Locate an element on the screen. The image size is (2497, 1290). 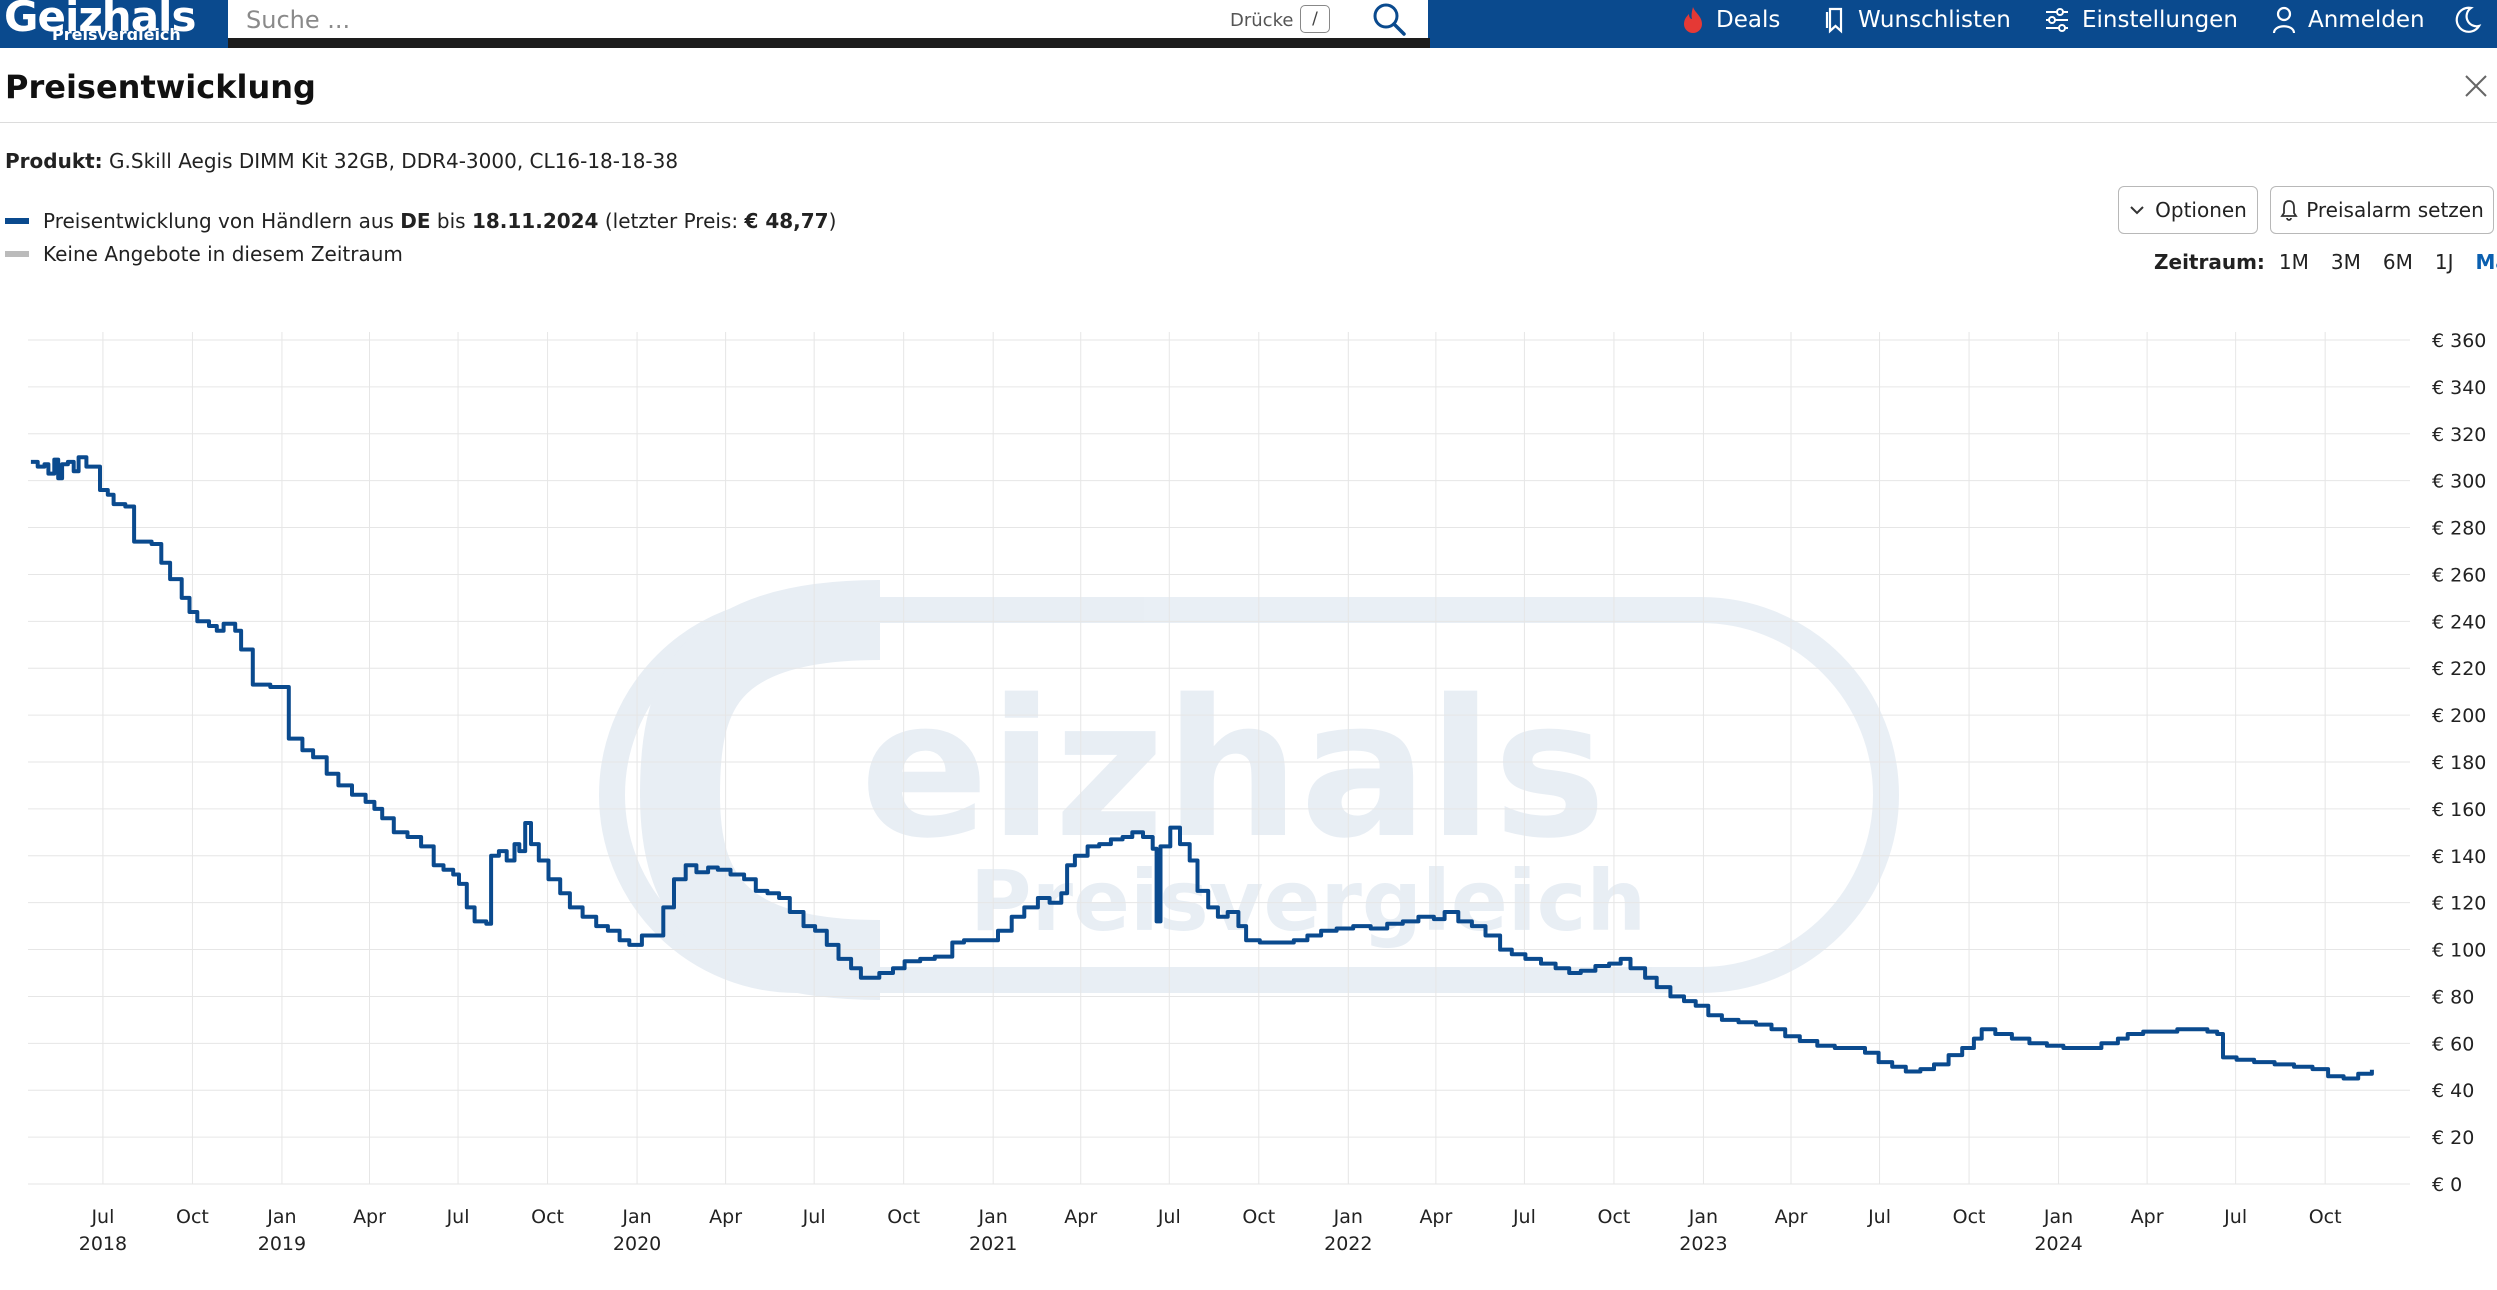
y-tick-label: € 220 is located at coordinates (2459, 669).